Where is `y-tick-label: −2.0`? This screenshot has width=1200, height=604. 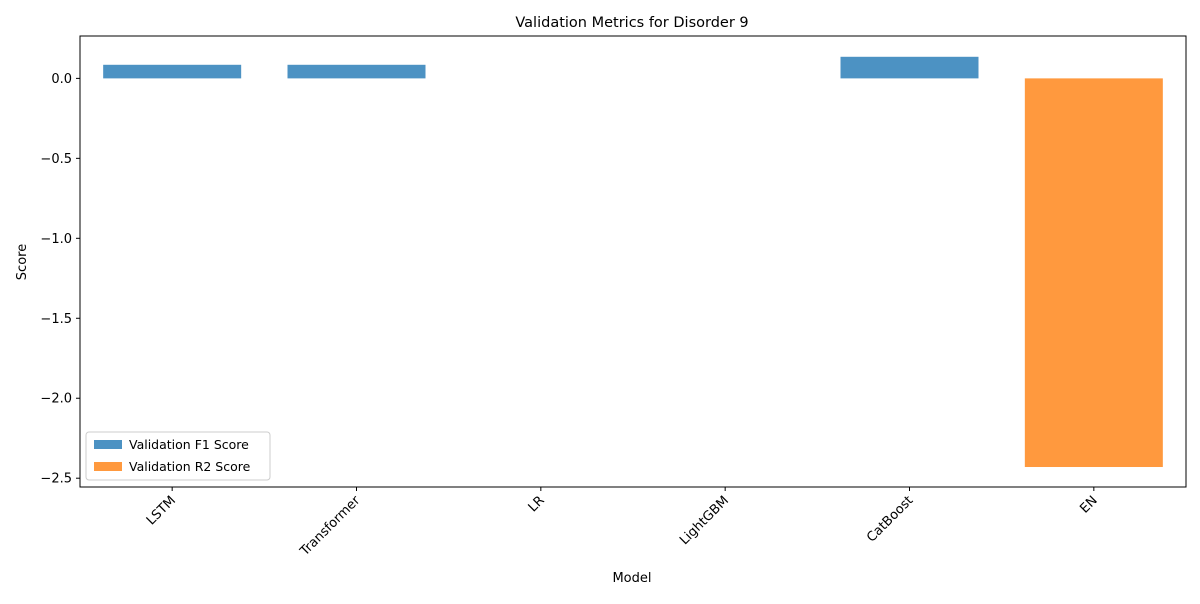
y-tick-label: −2.0 is located at coordinates (56, 399).